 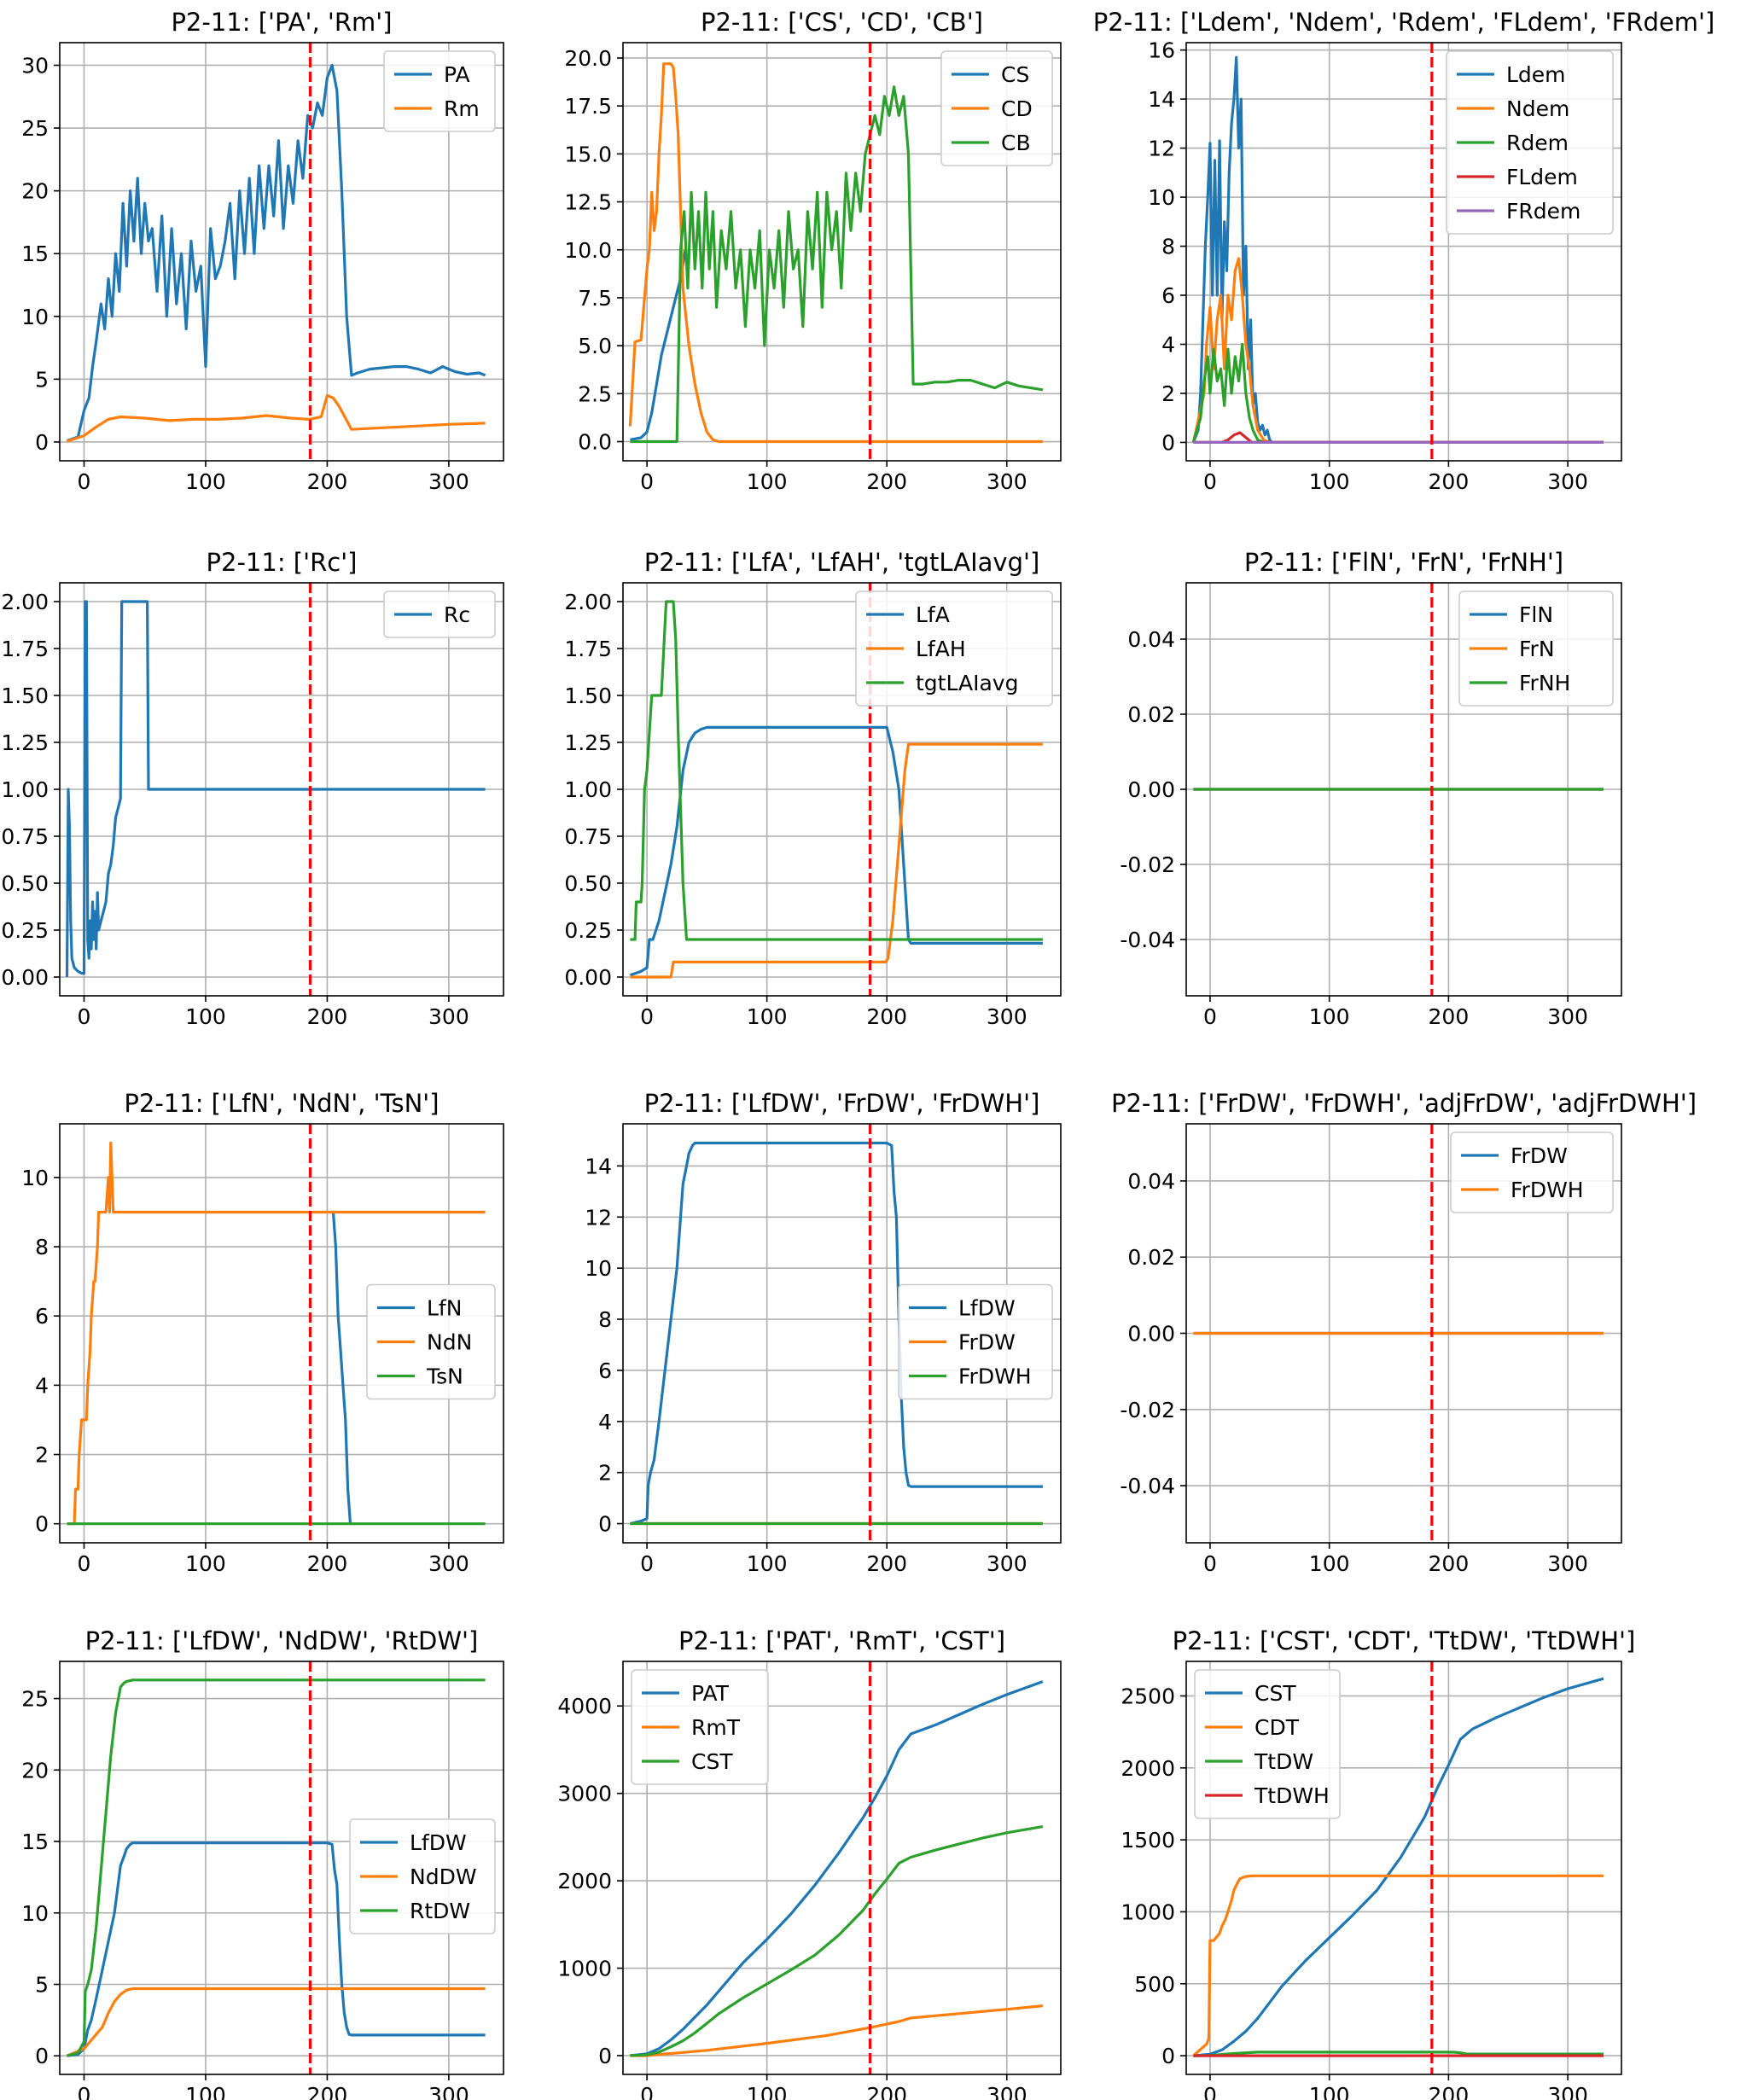 What do you see at coordinates (1275, 1694) in the screenshot?
I see `legend-label: CST` at bounding box center [1275, 1694].